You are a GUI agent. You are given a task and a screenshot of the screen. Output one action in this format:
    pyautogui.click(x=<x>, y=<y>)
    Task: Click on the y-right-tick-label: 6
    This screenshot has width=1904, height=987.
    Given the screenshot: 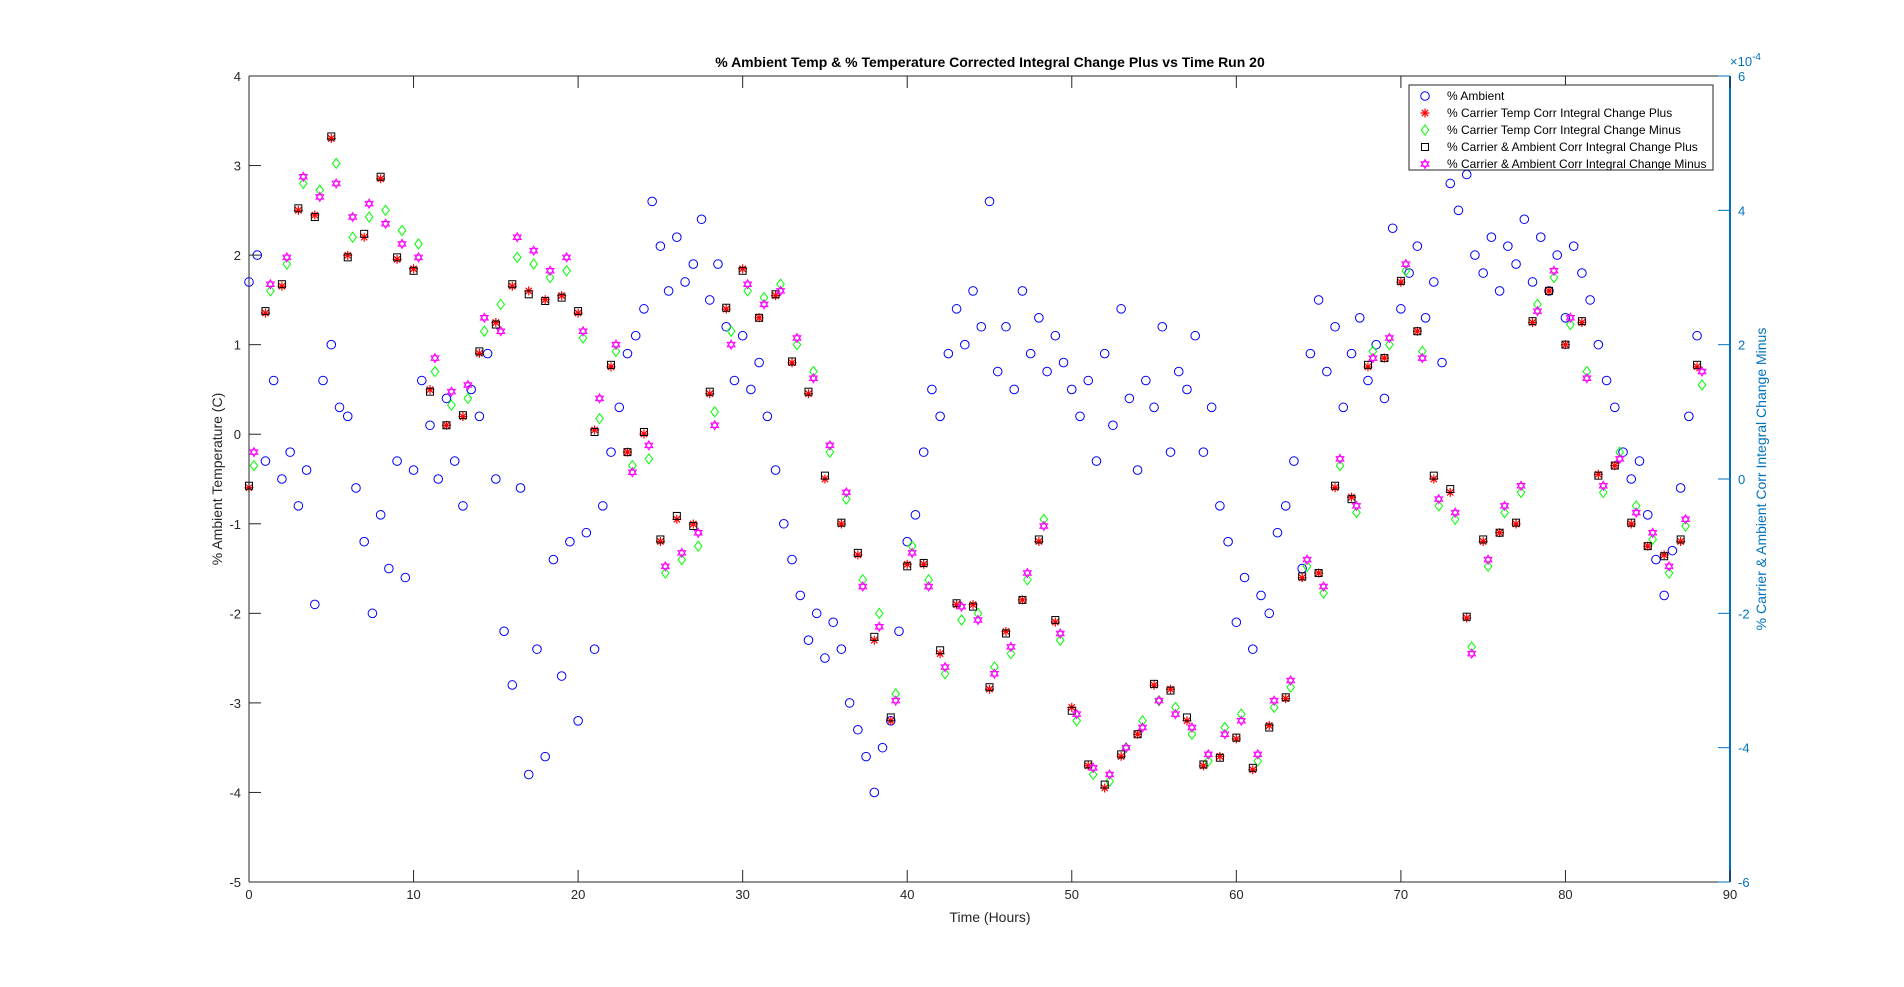 What is the action you would take?
    pyautogui.click(x=1741, y=76)
    